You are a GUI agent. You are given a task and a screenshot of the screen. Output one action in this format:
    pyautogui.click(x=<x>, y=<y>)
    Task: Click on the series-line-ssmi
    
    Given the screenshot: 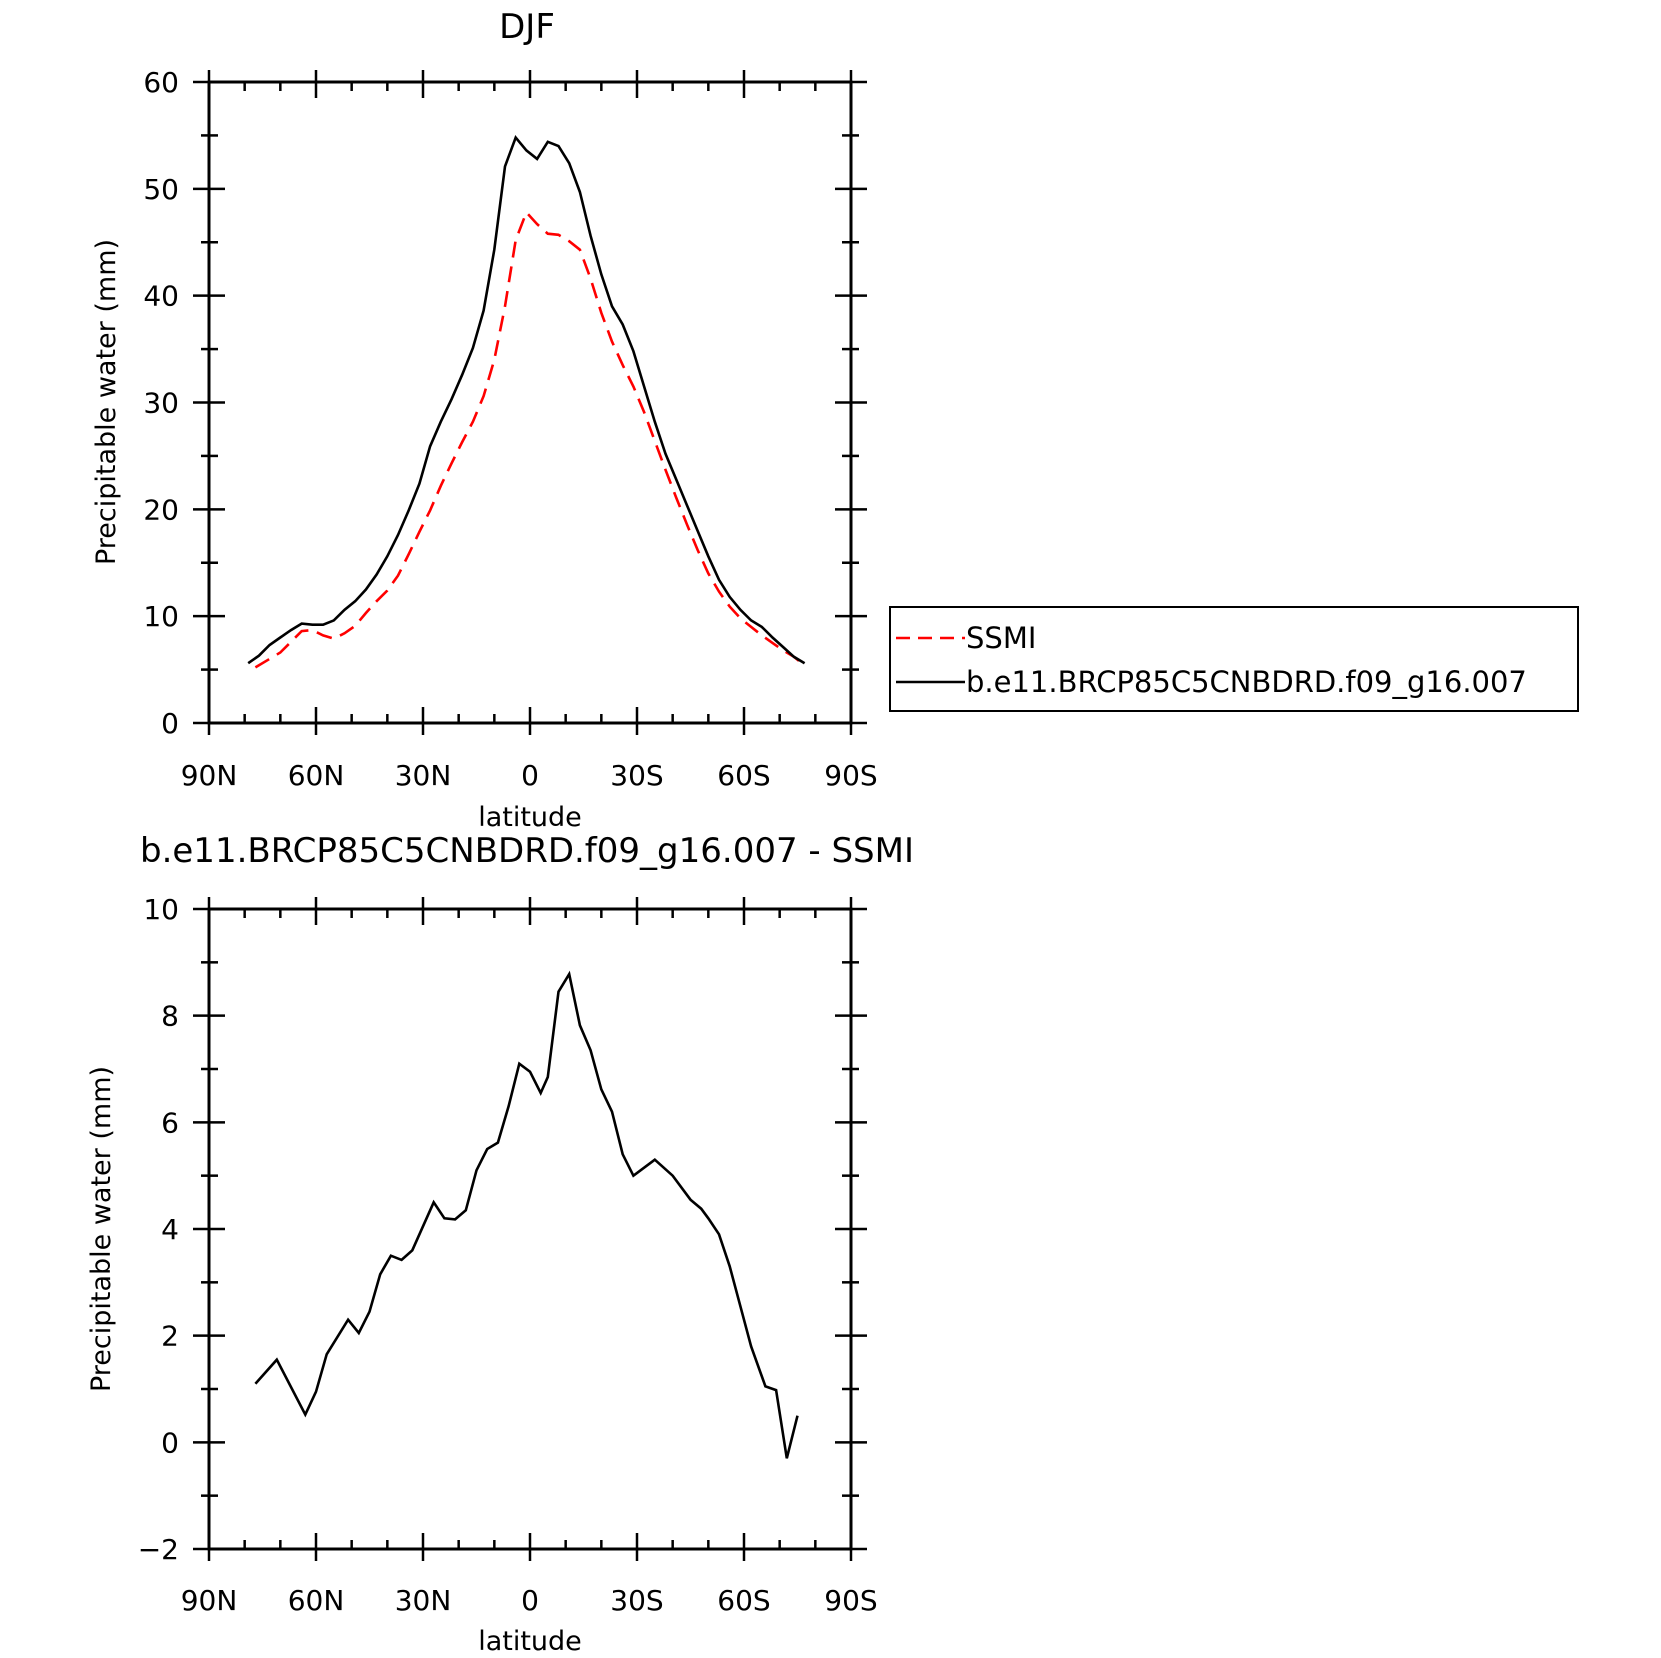 What is the action you would take?
    pyautogui.click(x=530, y=439)
    